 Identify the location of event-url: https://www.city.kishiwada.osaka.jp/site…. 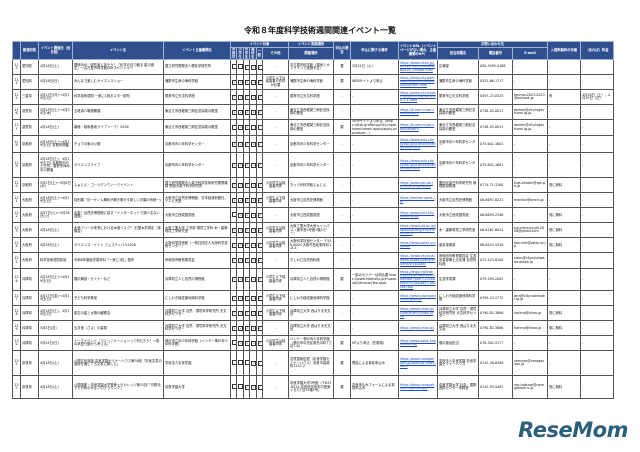
(417, 261).